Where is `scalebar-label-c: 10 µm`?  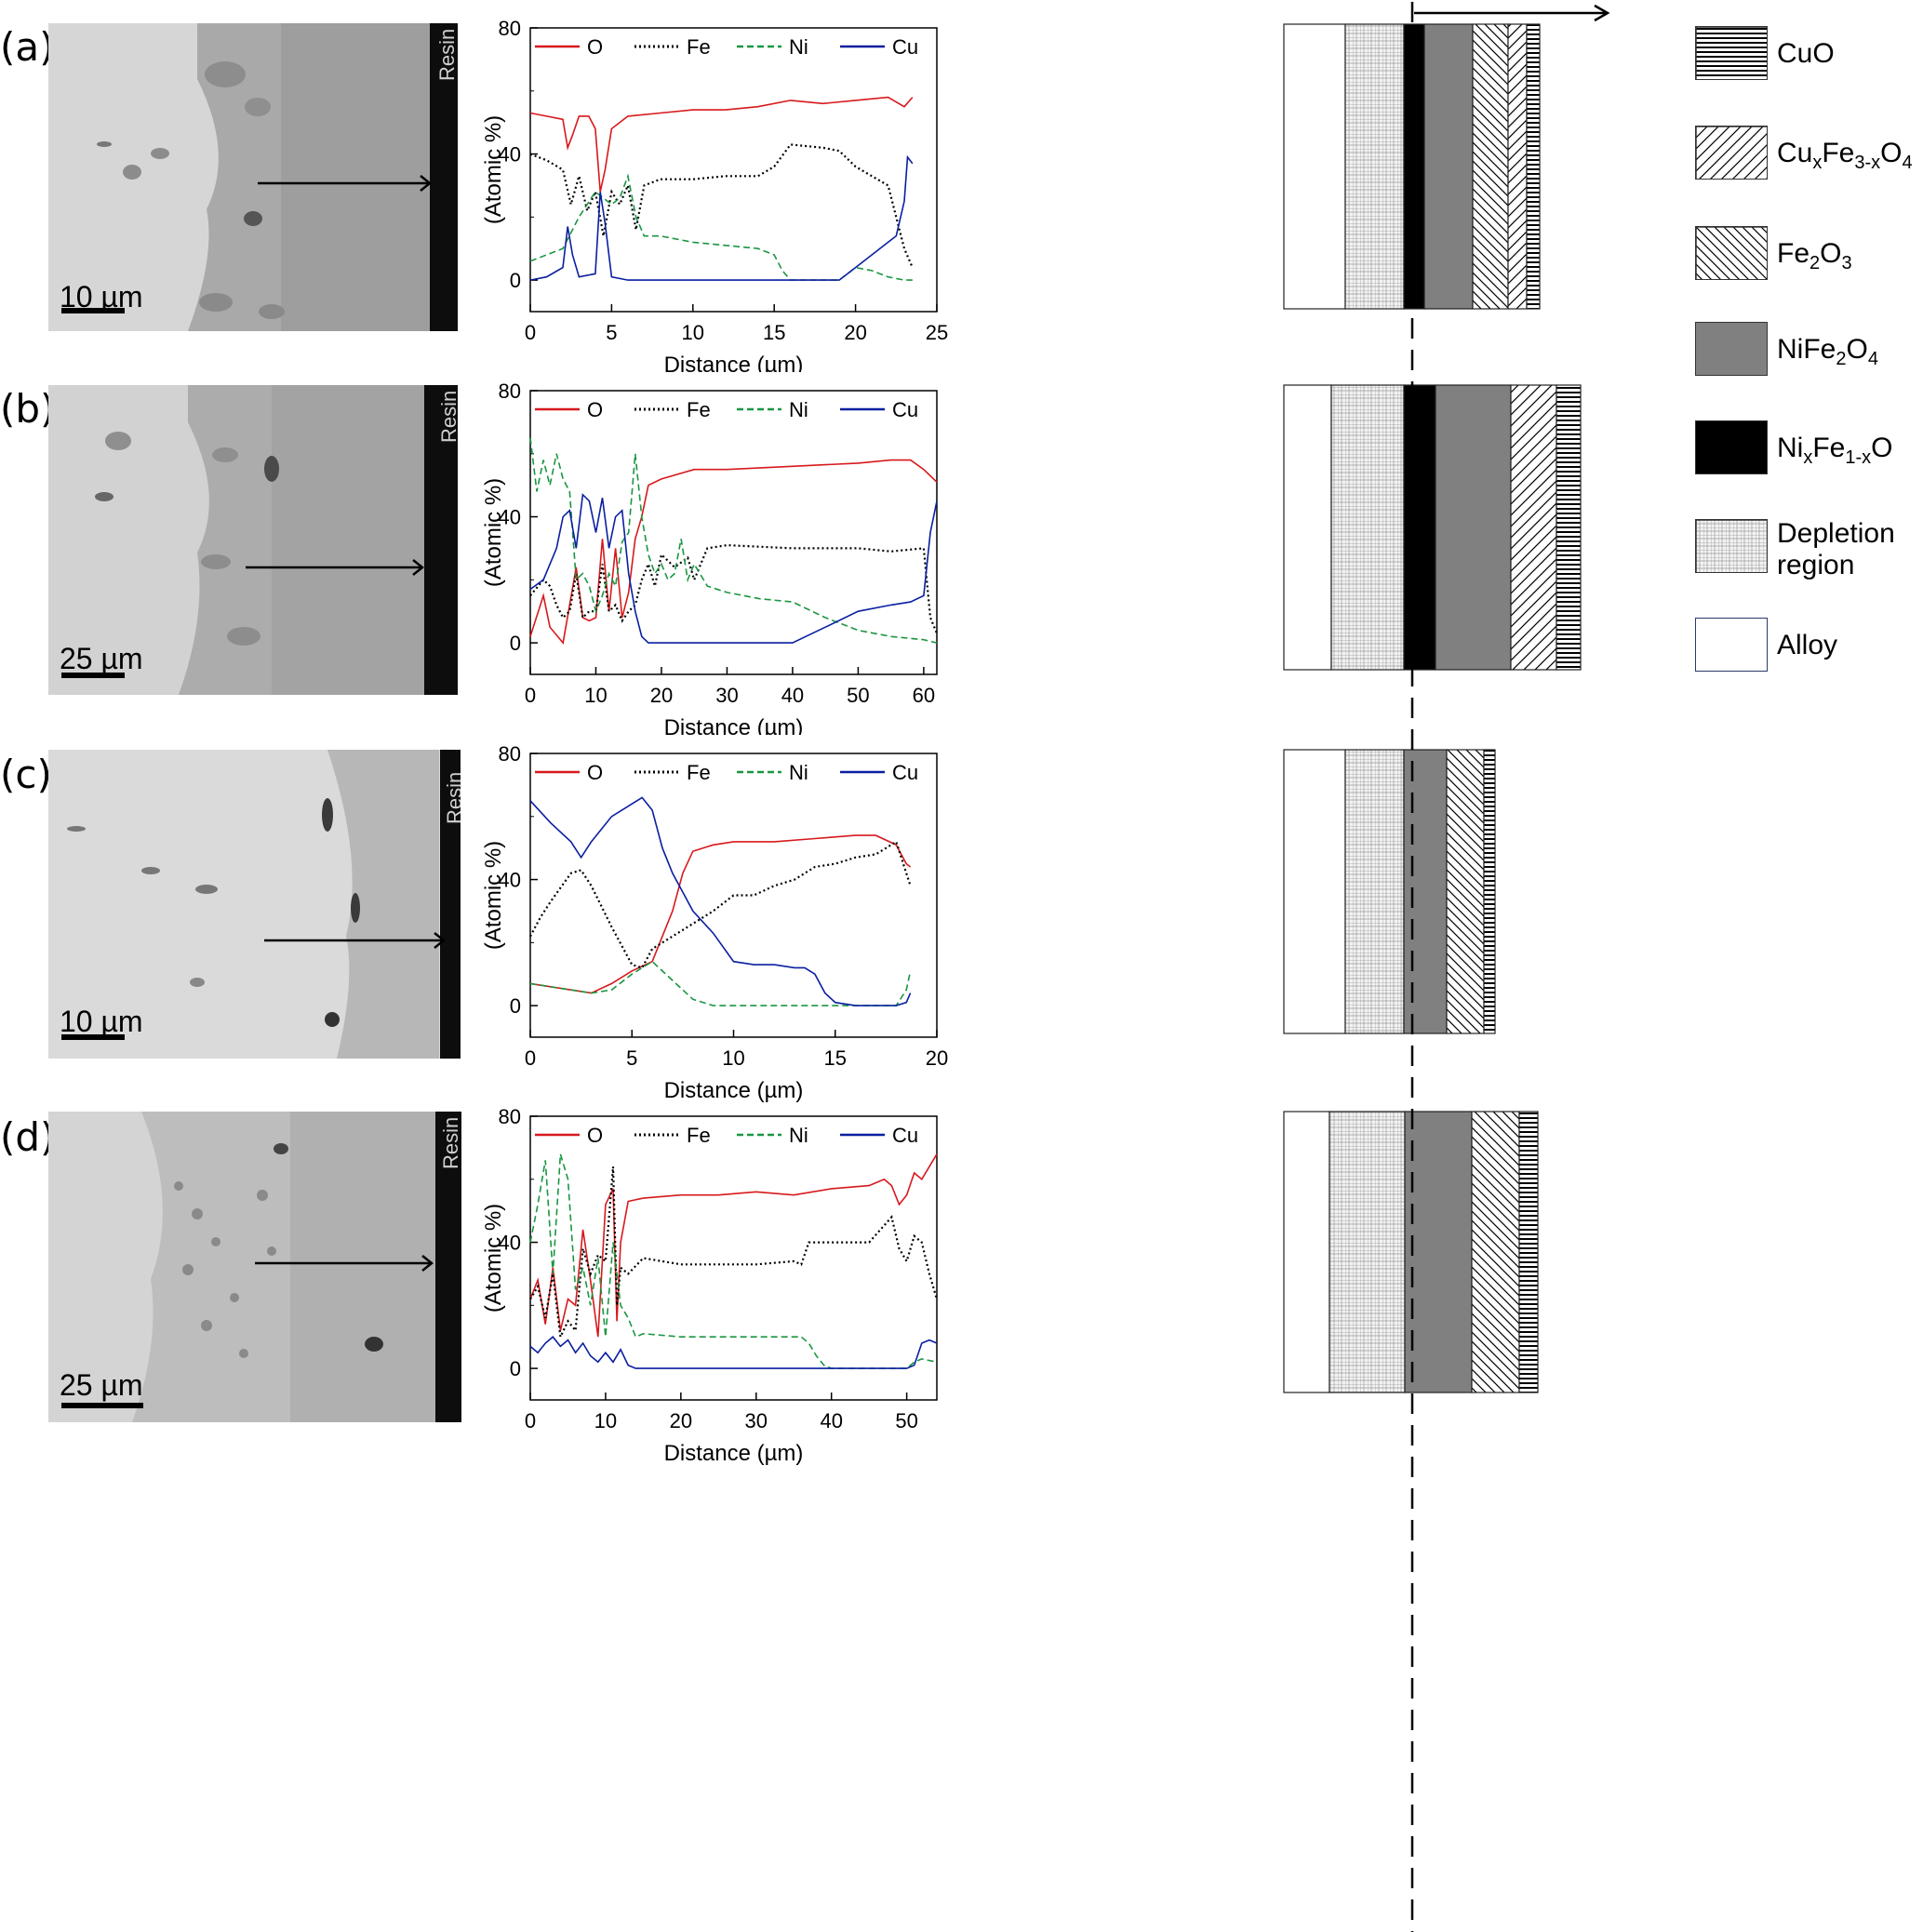
scalebar-label-c: 10 µm is located at coordinates (101, 1022).